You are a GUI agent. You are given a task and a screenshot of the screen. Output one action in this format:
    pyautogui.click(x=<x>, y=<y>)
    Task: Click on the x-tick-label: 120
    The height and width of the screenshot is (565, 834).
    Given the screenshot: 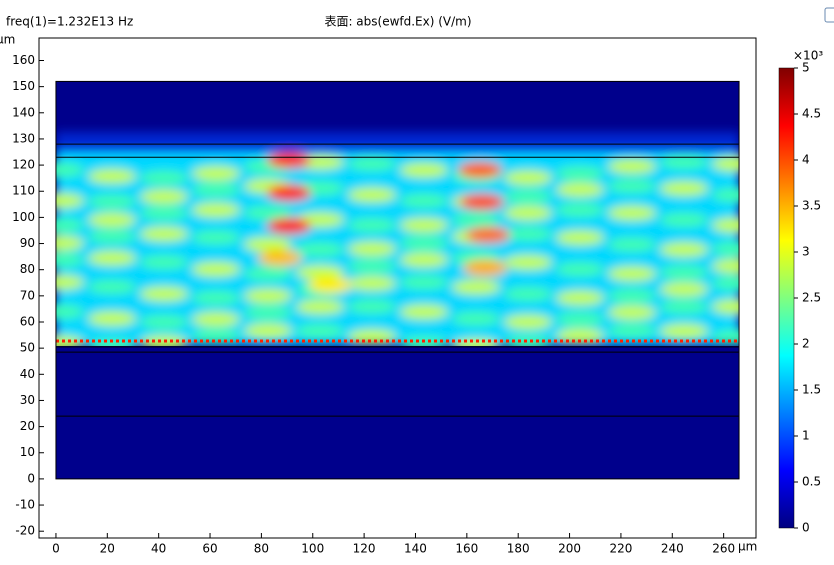 What is the action you would take?
    pyautogui.click(x=364, y=549)
    